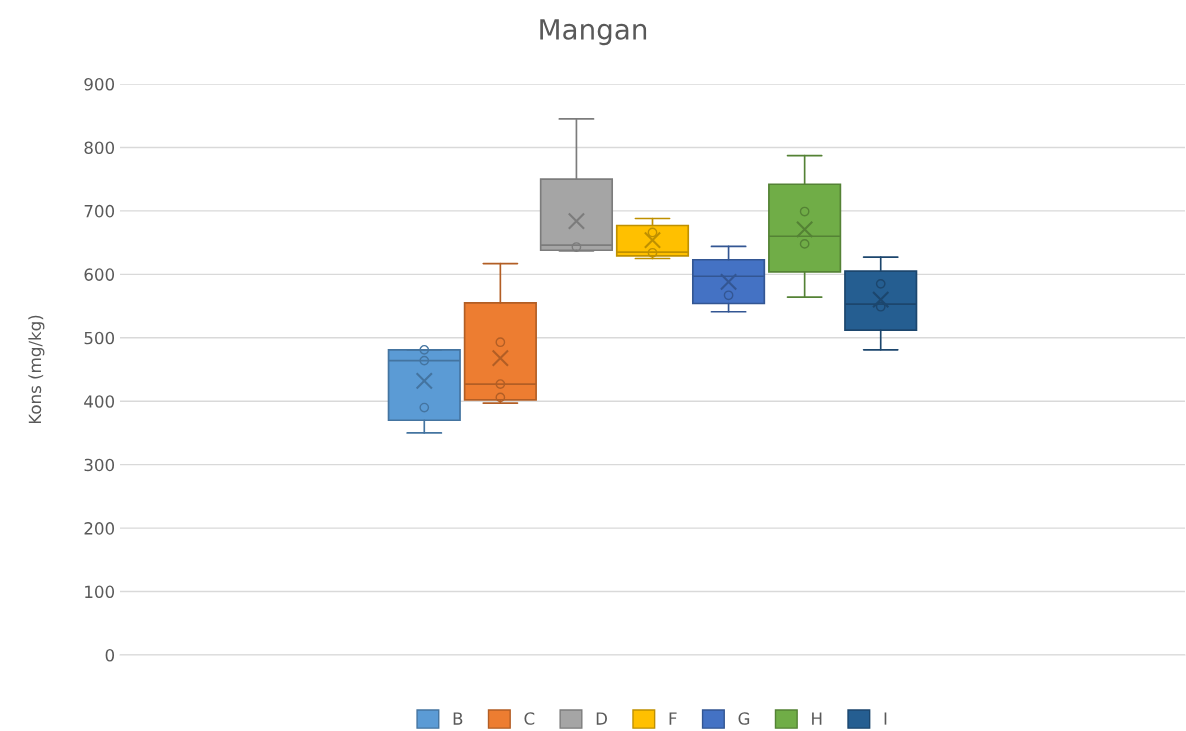 This screenshot has height=731, width=1186. Describe the element at coordinates (529, 718) in the screenshot. I see `legend-label: C` at that location.